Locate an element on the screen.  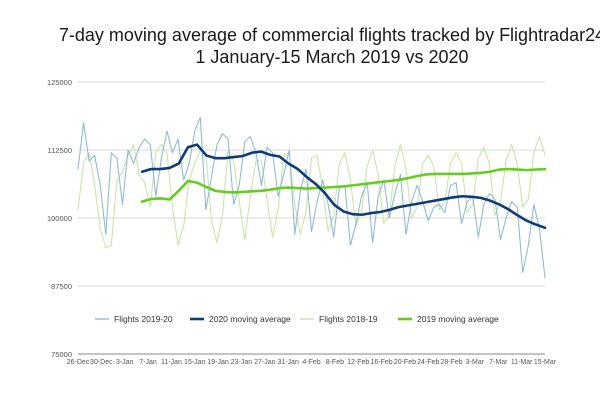
y-tick-label: 100000 is located at coordinates (59, 218).